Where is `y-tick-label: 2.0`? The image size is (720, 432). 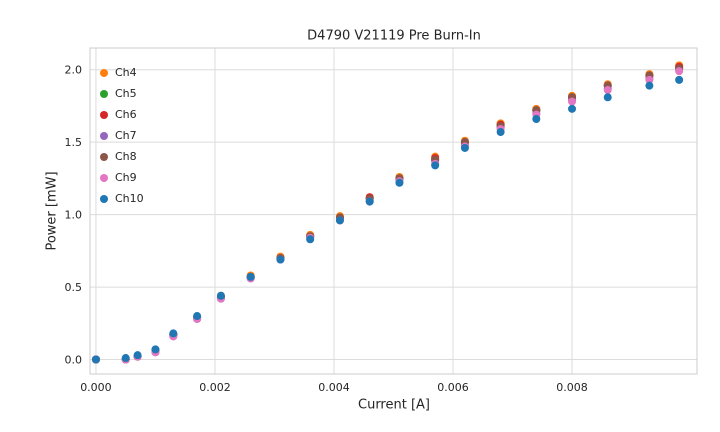 y-tick-label: 2.0 is located at coordinates (74, 70).